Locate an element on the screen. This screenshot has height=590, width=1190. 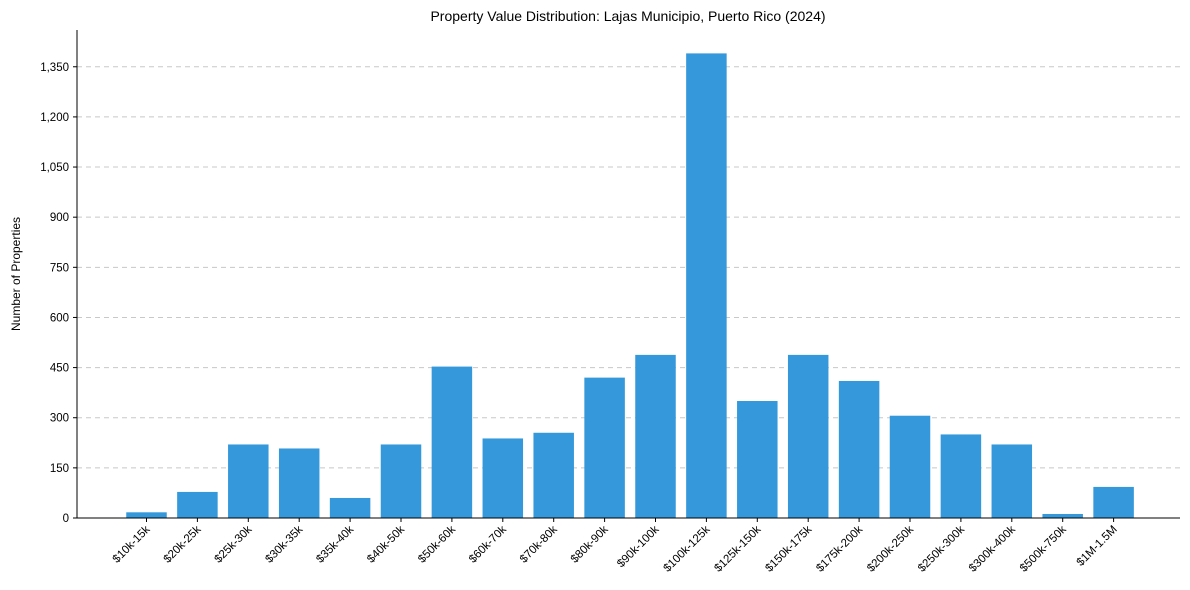
x-tick-label: $10k-15k is located at coordinates (132, 544).